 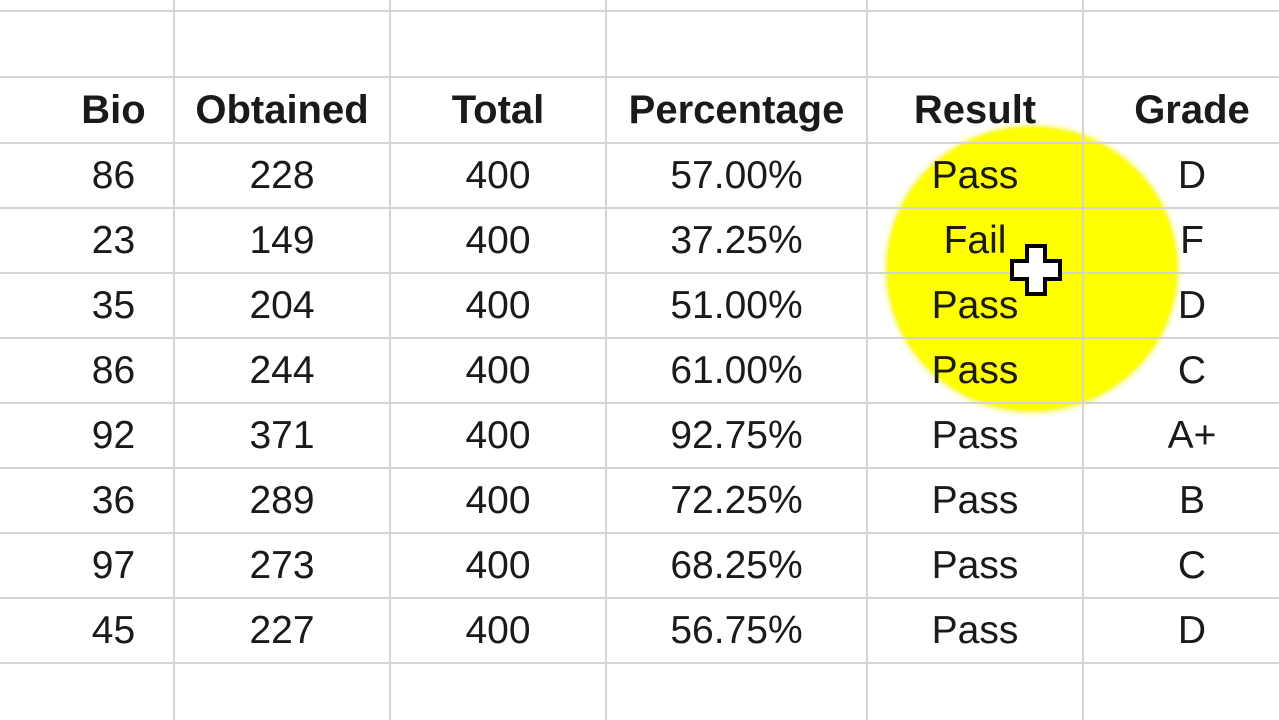 I want to click on header-label: Total, so click(x=498, y=109).